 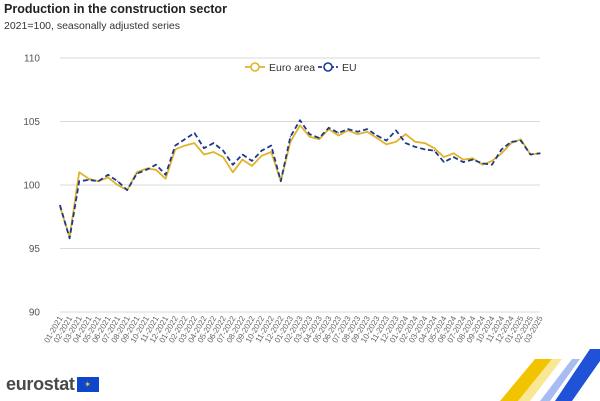 I want to click on legend: Euro area EU, so click(x=301, y=68).